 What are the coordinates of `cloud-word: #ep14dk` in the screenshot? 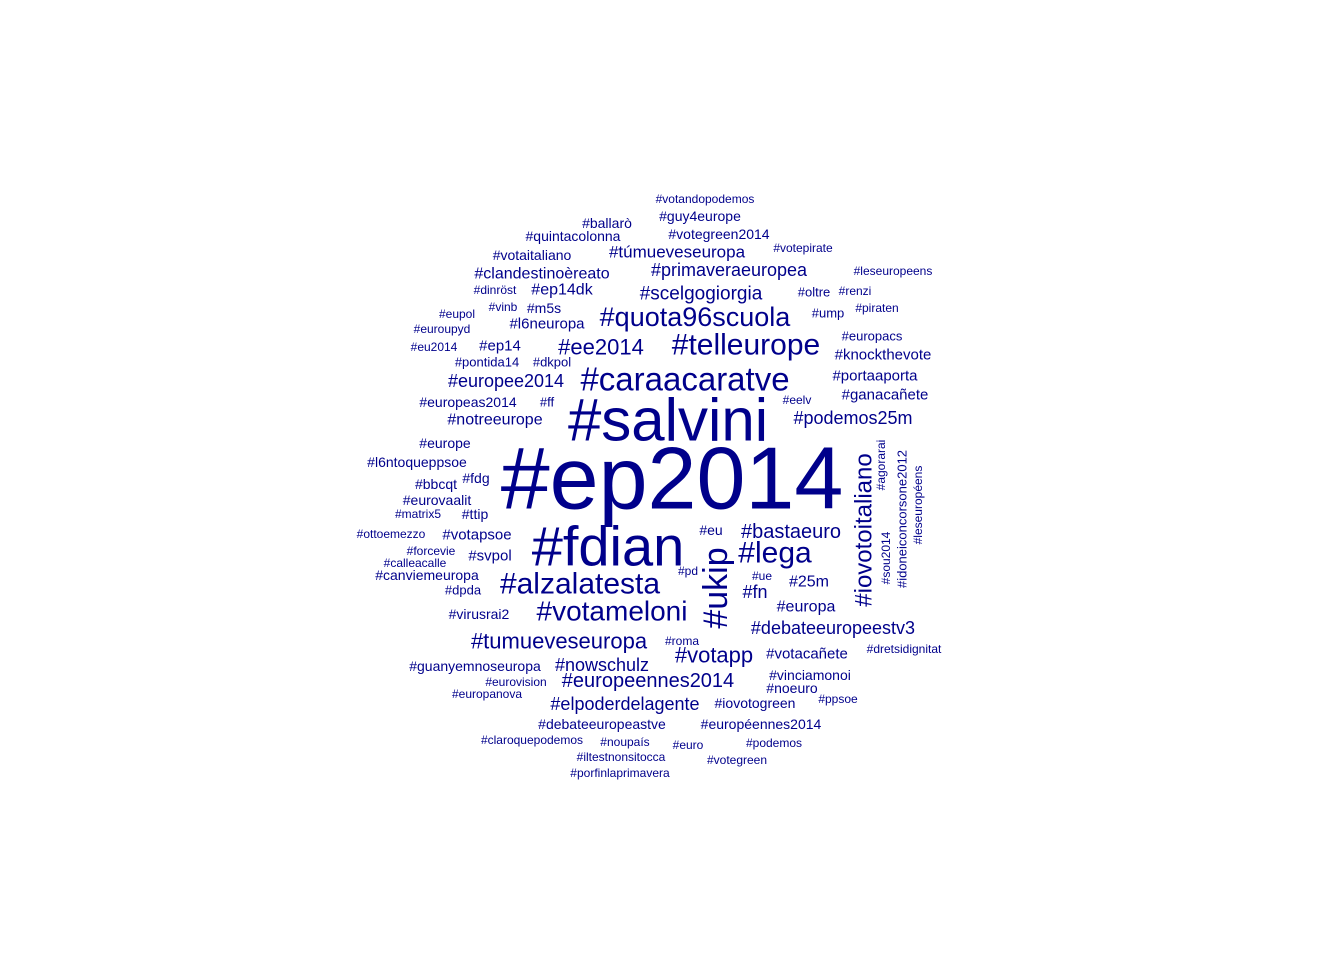 It's located at (562, 290).